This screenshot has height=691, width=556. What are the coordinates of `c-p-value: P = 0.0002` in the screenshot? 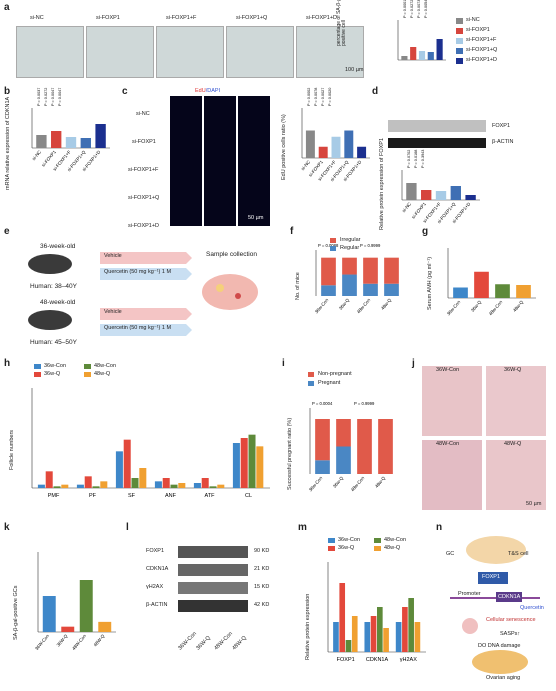 It's located at (309, 97).